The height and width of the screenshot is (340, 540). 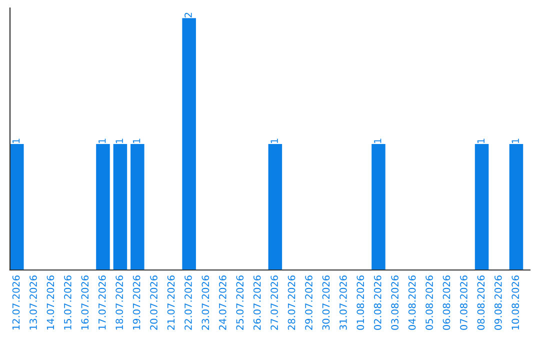 I want to click on x-tick-label: 18.07.2026, so click(x=120, y=302).